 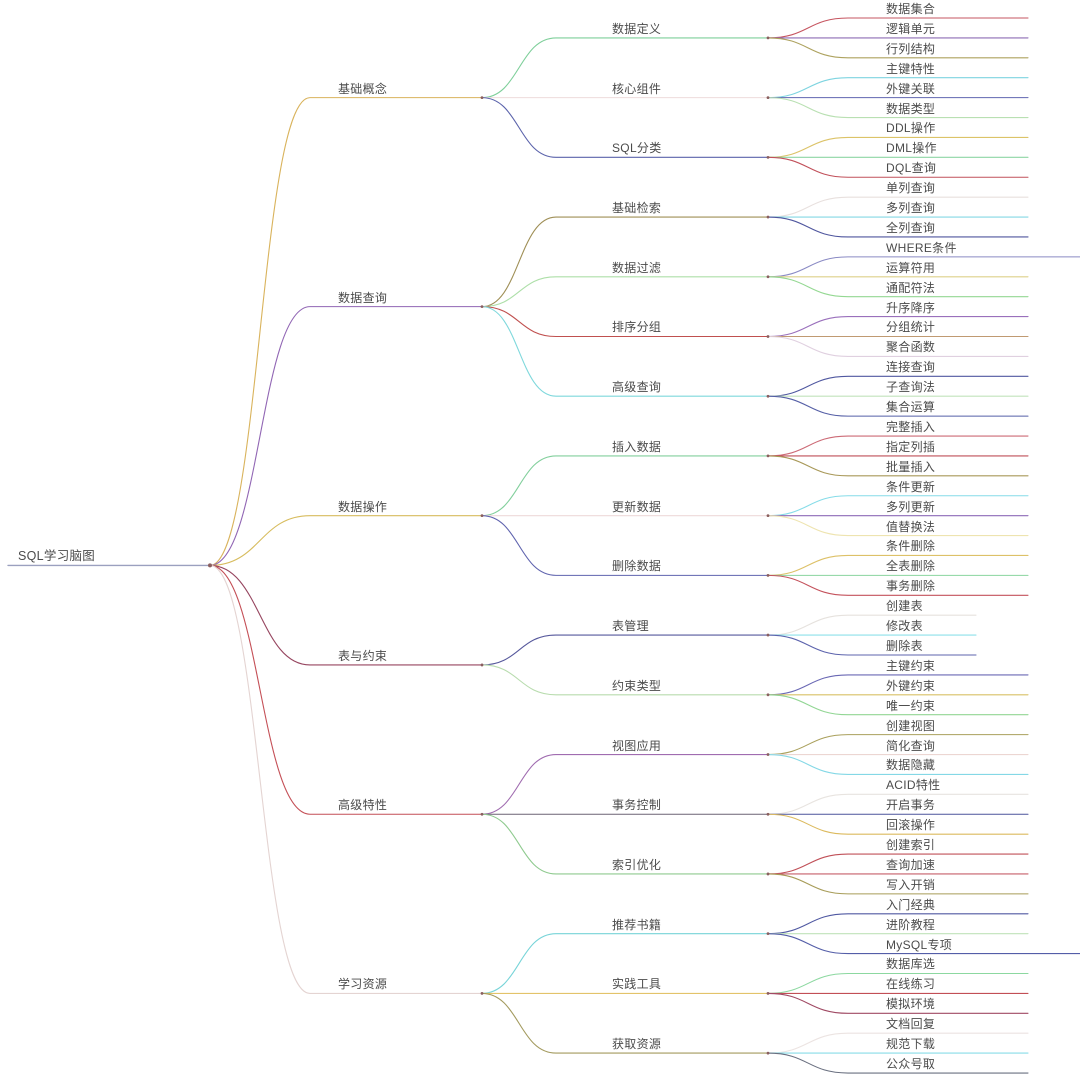 What do you see at coordinates (911, 148) in the screenshot?
I see `leaf-node: DML操作` at bounding box center [911, 148].